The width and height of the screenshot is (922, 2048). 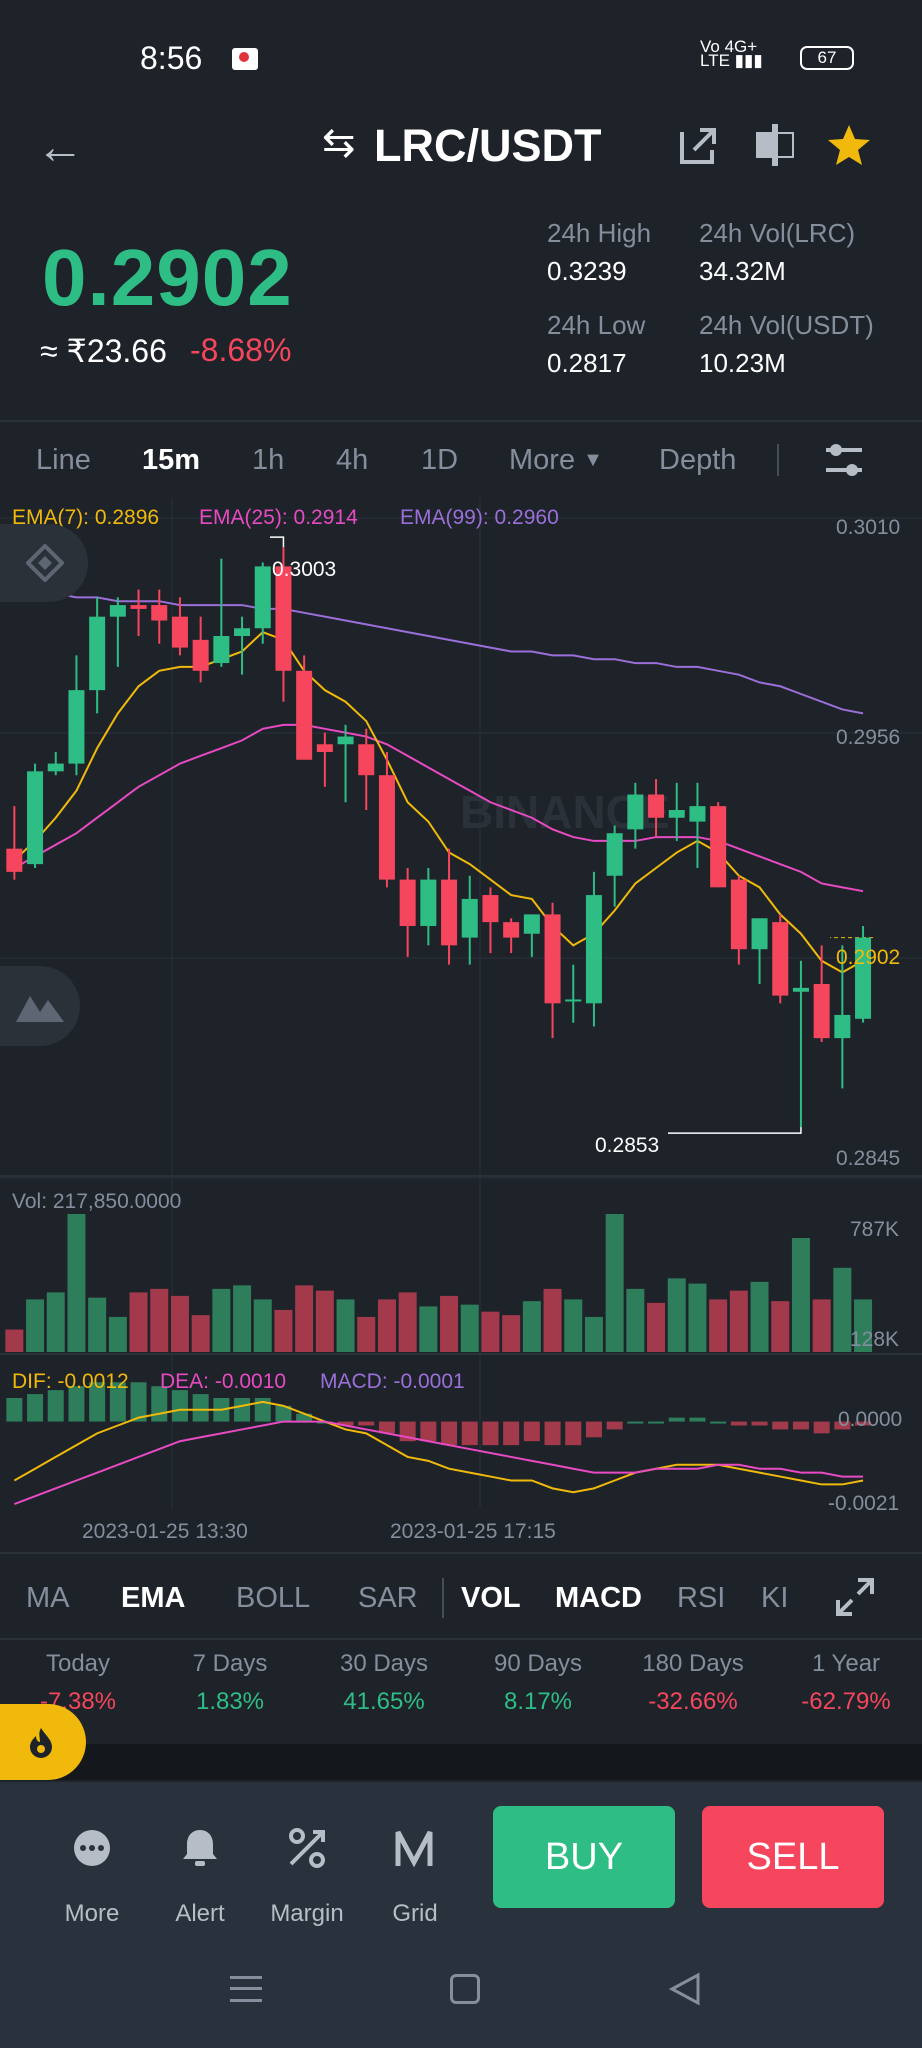 I want to click on favorite-star-icon, so click(x=849, y=145).